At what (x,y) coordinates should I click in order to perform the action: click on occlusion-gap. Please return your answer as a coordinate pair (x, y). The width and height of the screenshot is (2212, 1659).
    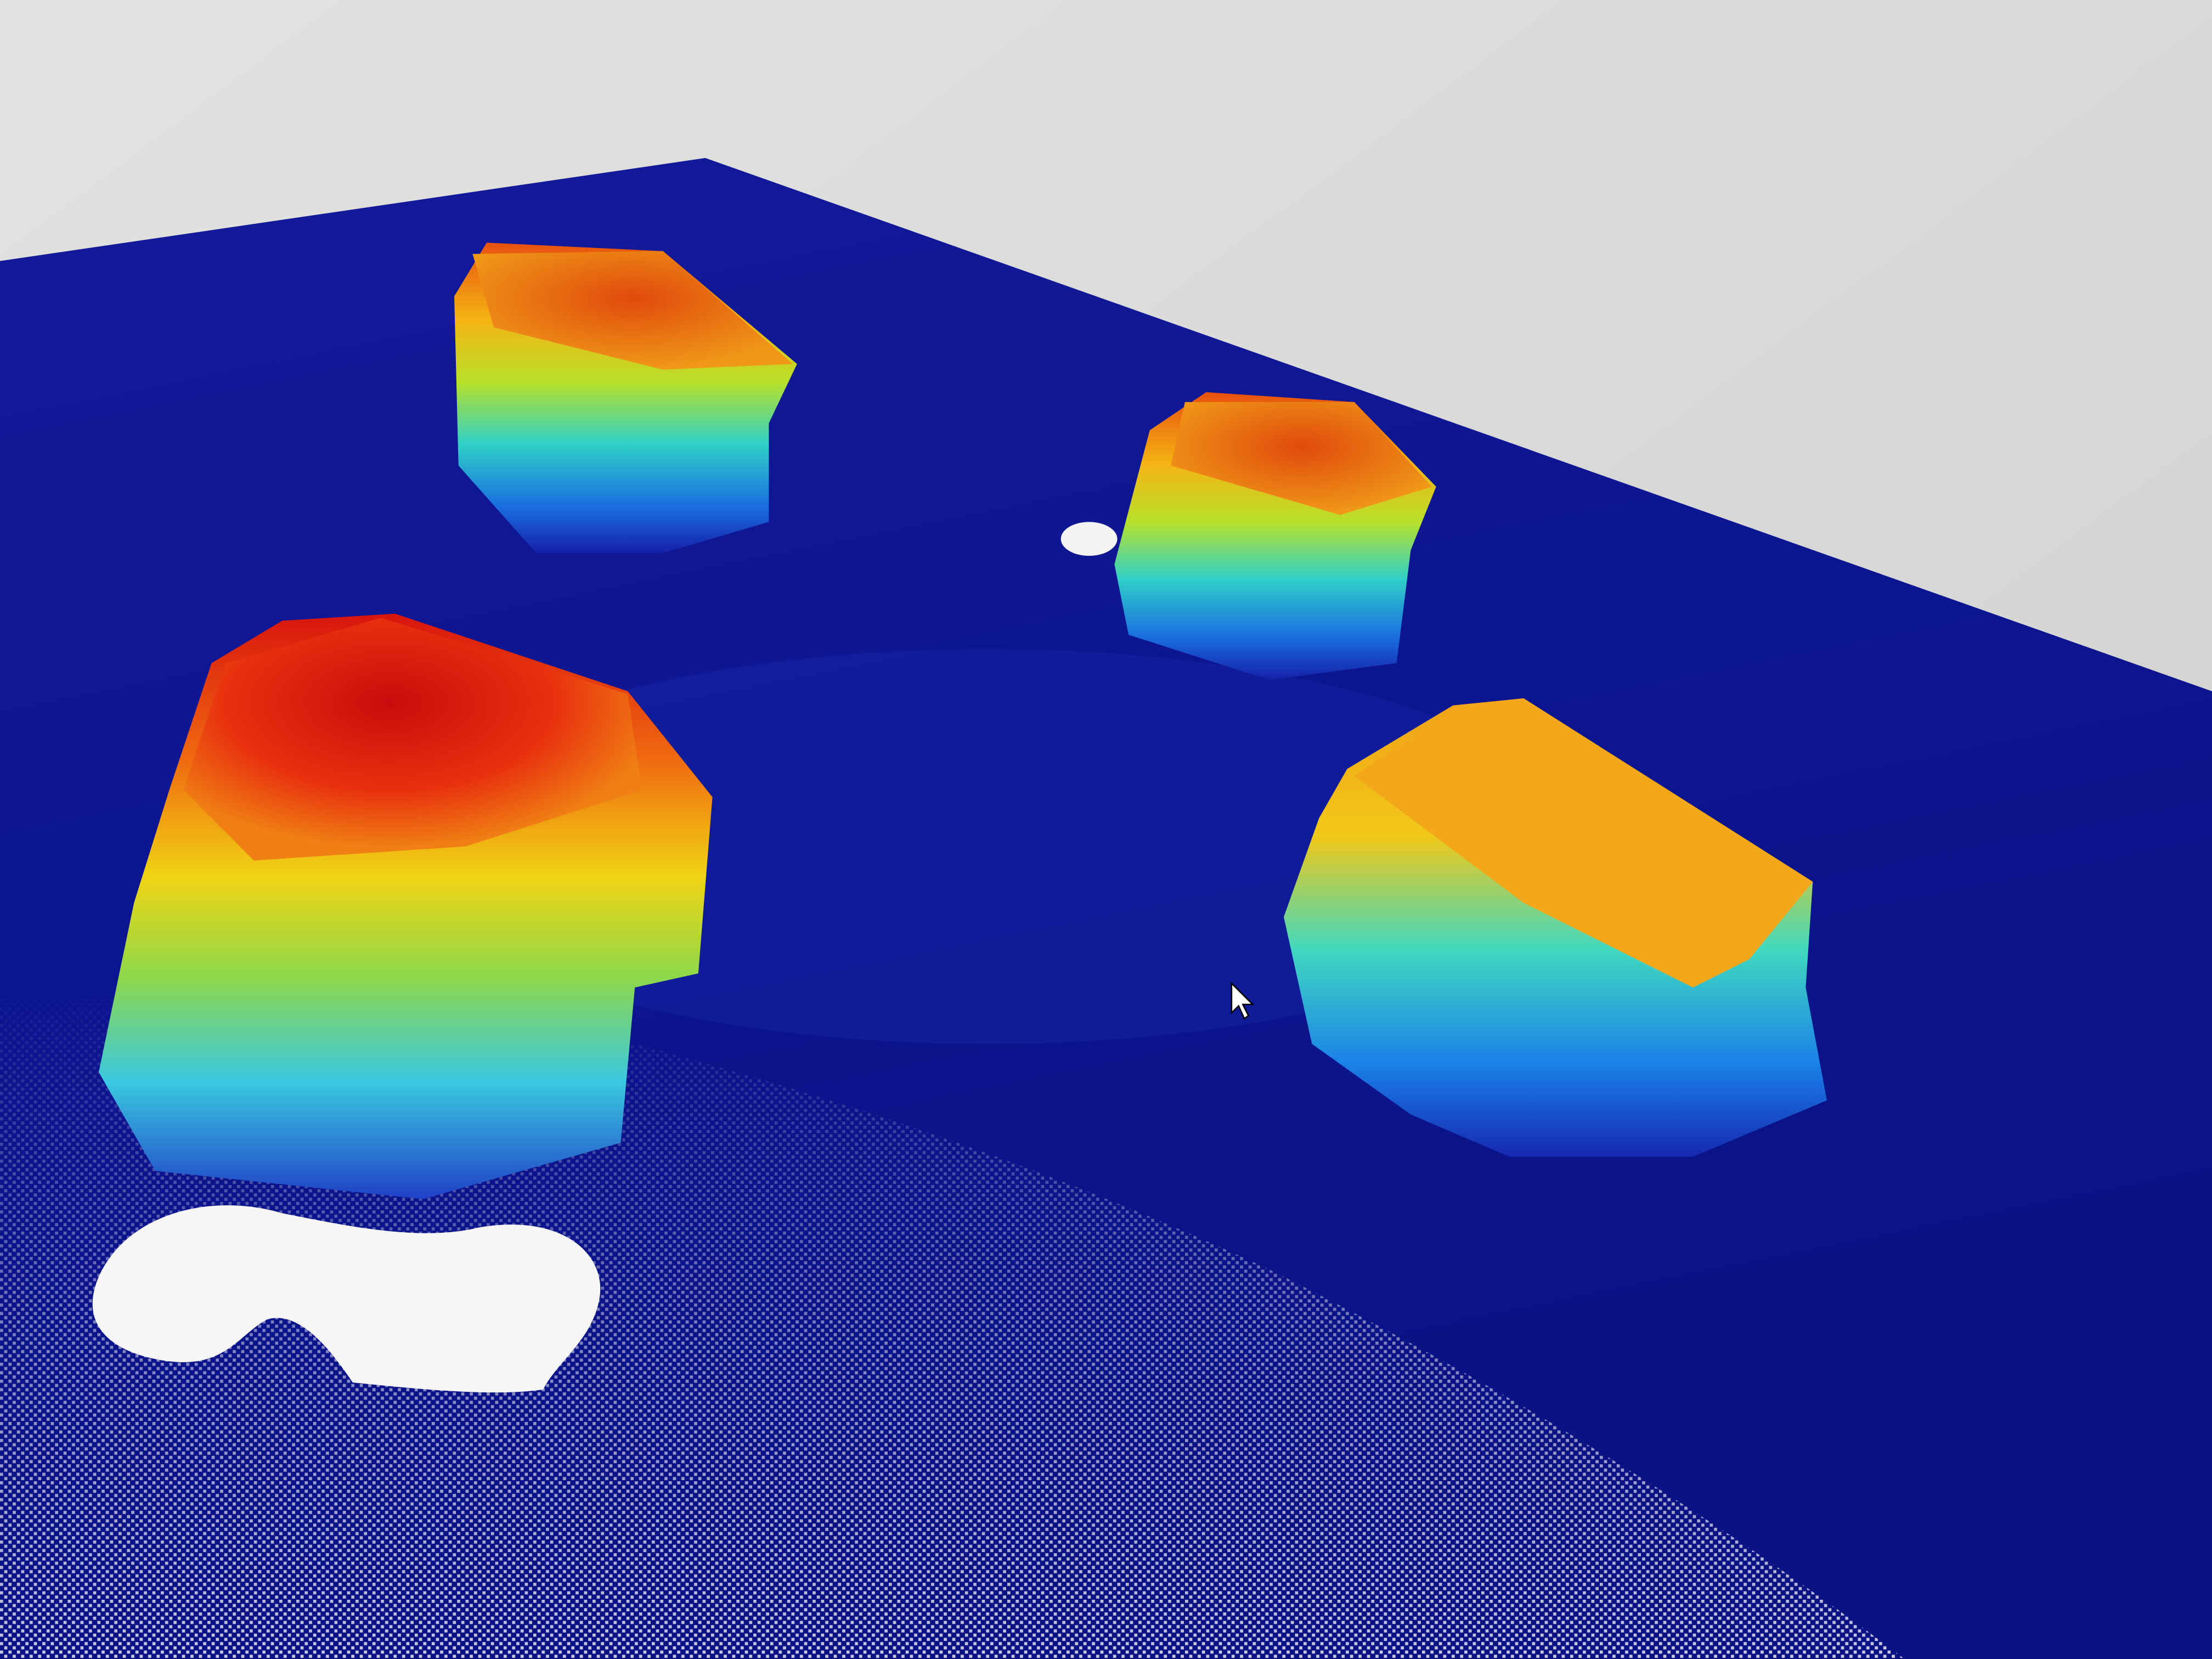
    Looking at the image, I should click on (346, 1299).